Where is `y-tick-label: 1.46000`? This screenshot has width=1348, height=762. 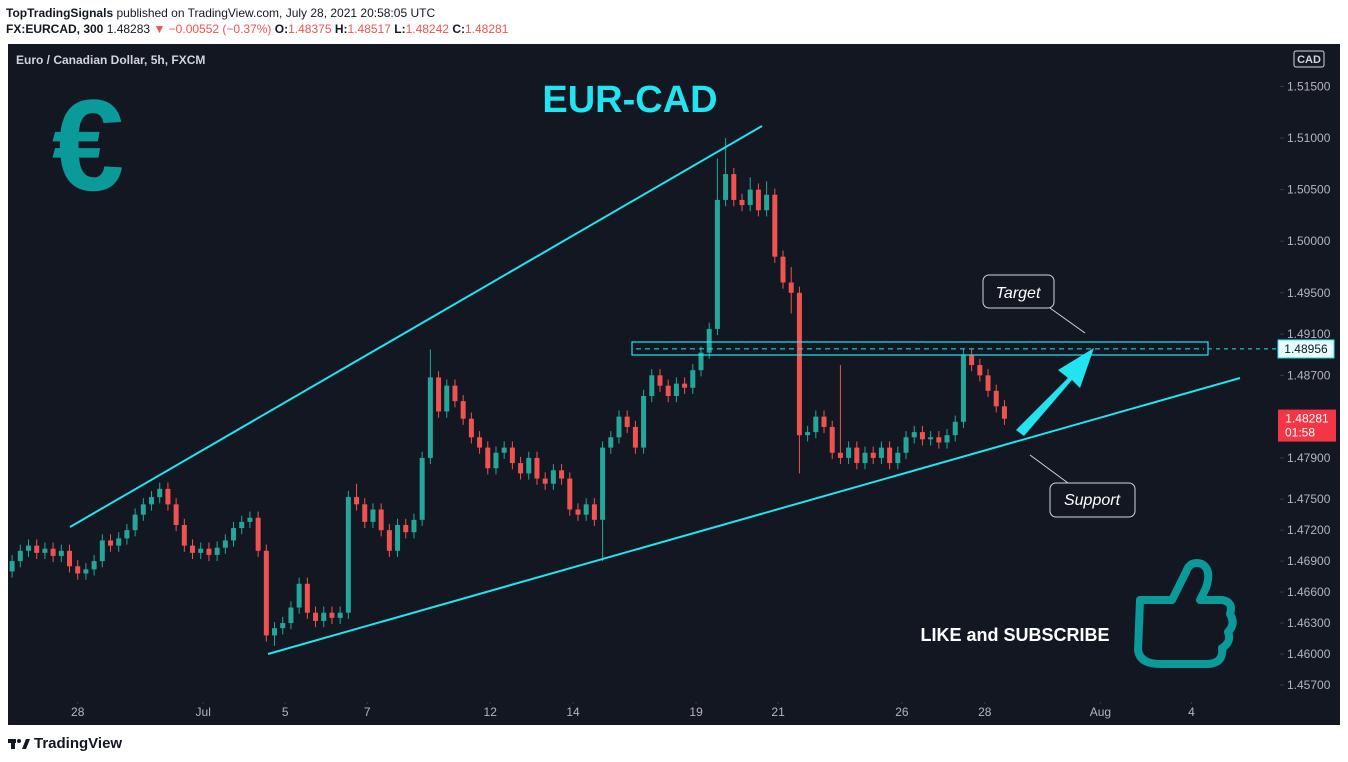
y-tick-label: 1.46000 is located at coordinates (1309, 654).